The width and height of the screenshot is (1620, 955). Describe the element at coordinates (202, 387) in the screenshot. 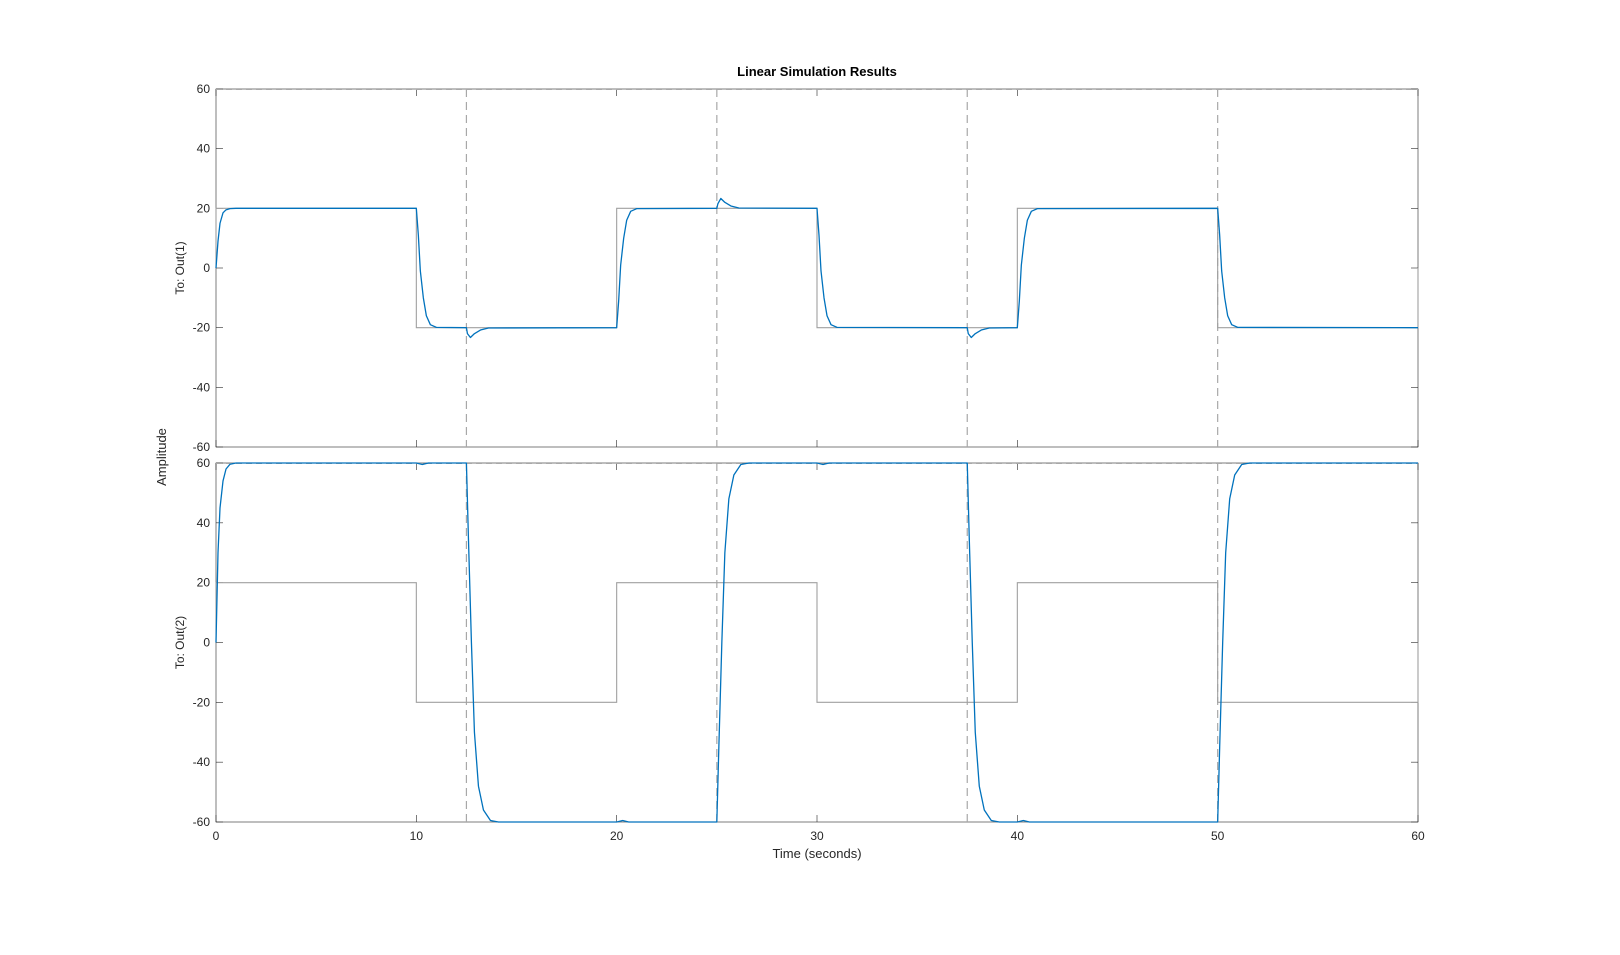

I see `y-tick-label-1-5: -40` at that location.